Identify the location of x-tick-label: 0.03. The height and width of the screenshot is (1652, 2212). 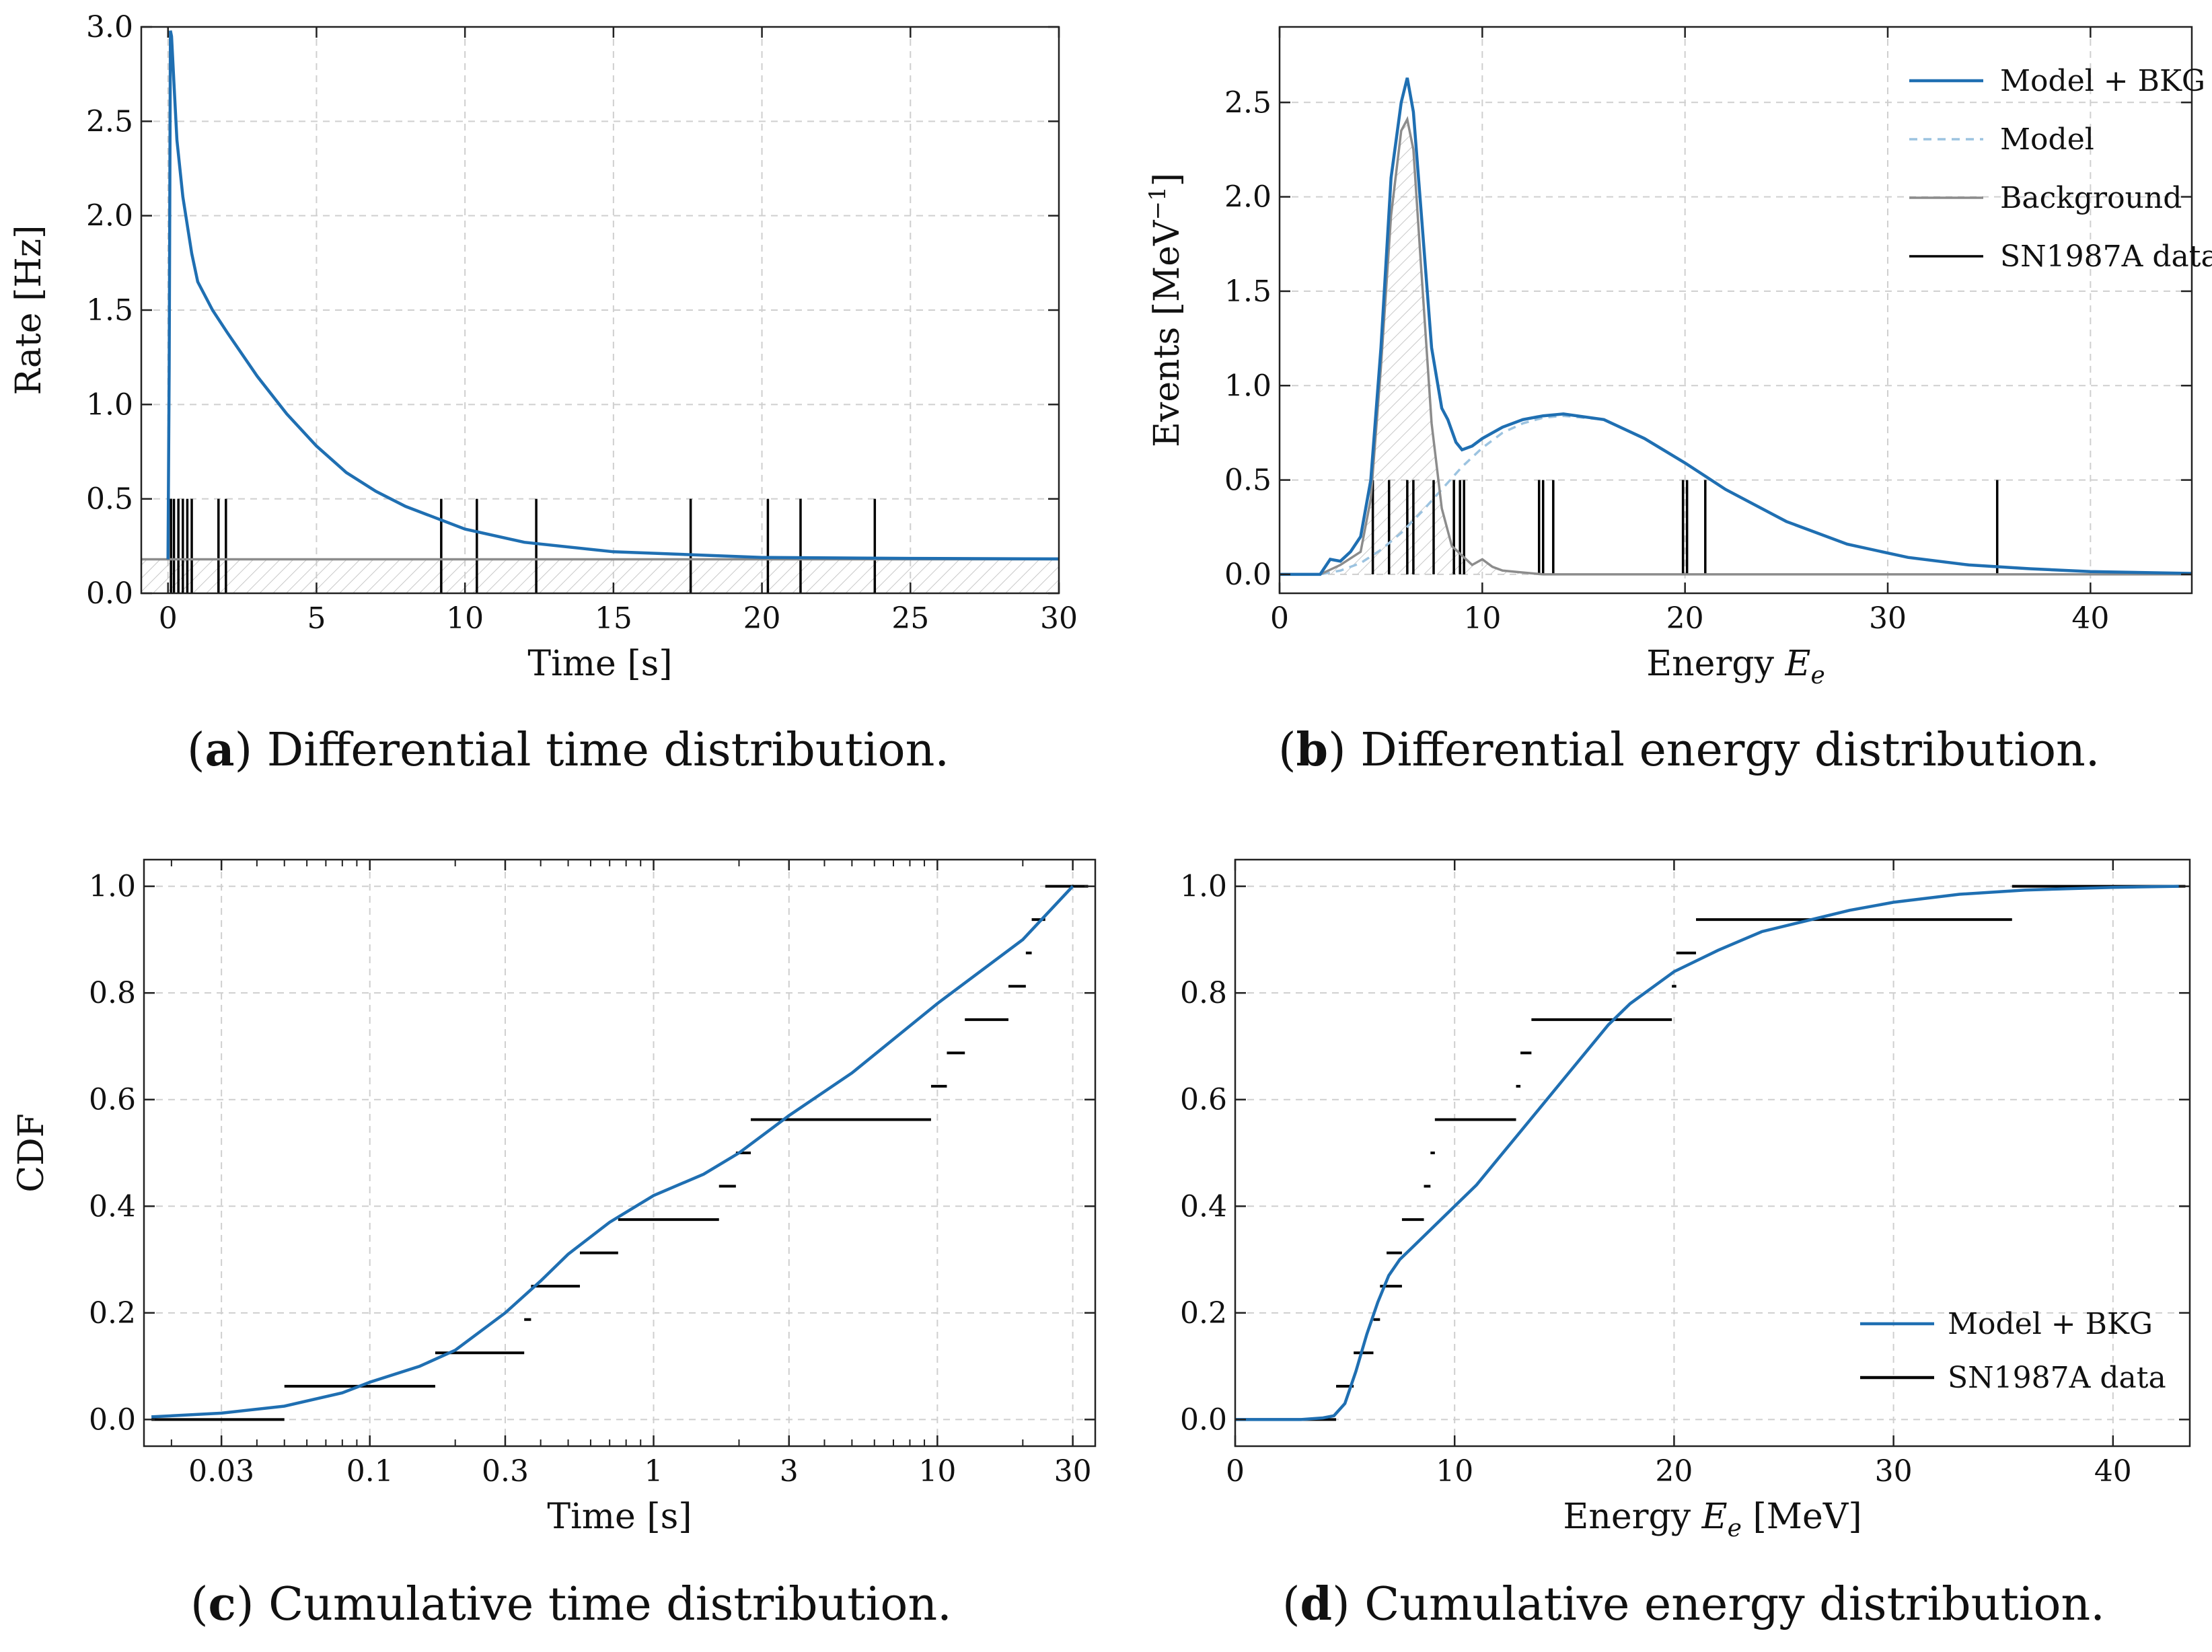
(221, 1471).